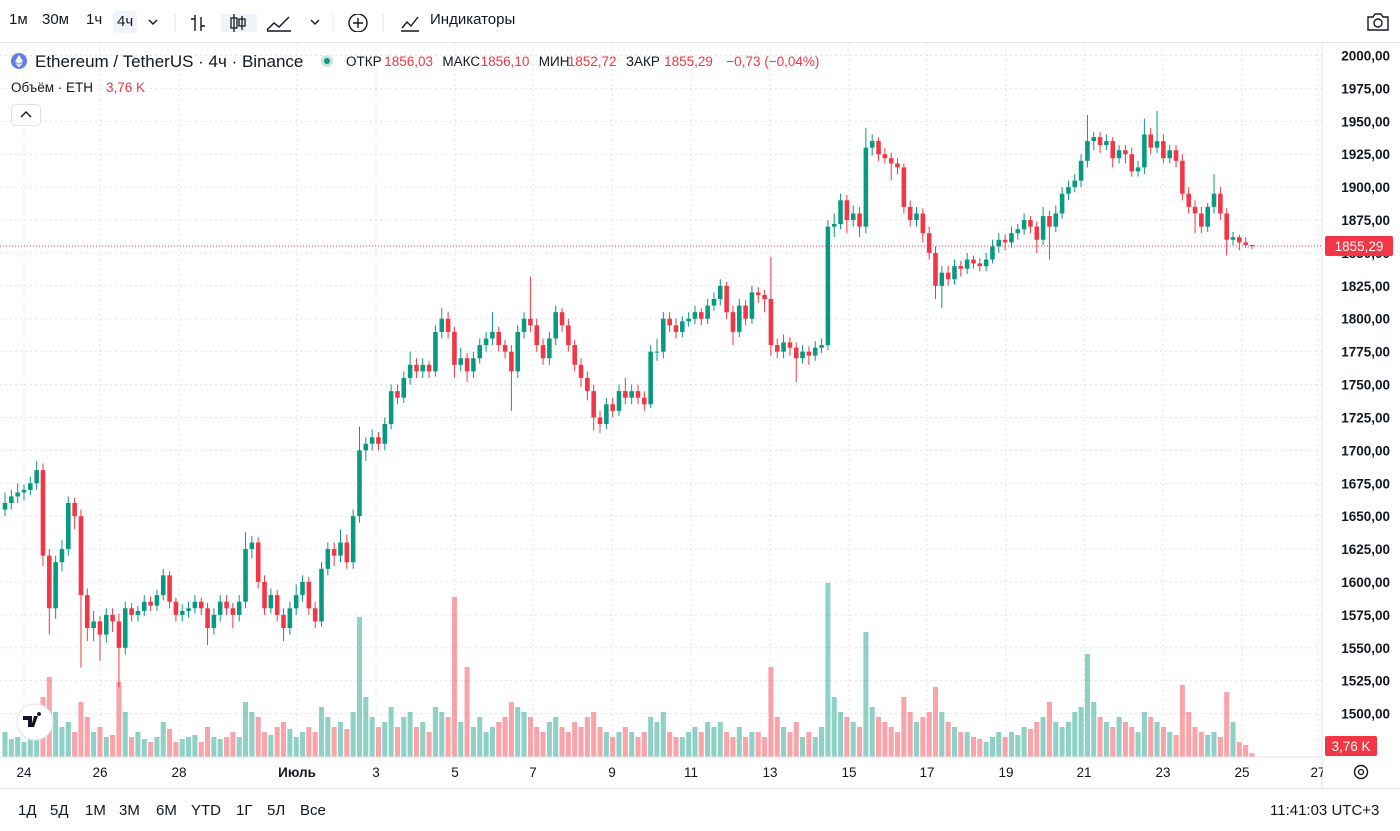 The image size is (1400, 831). What do you see at coordinates (1365, 88) in the screenshot?
I see `y-tick-label: 1975,00` at bounding box center [1365, 88].